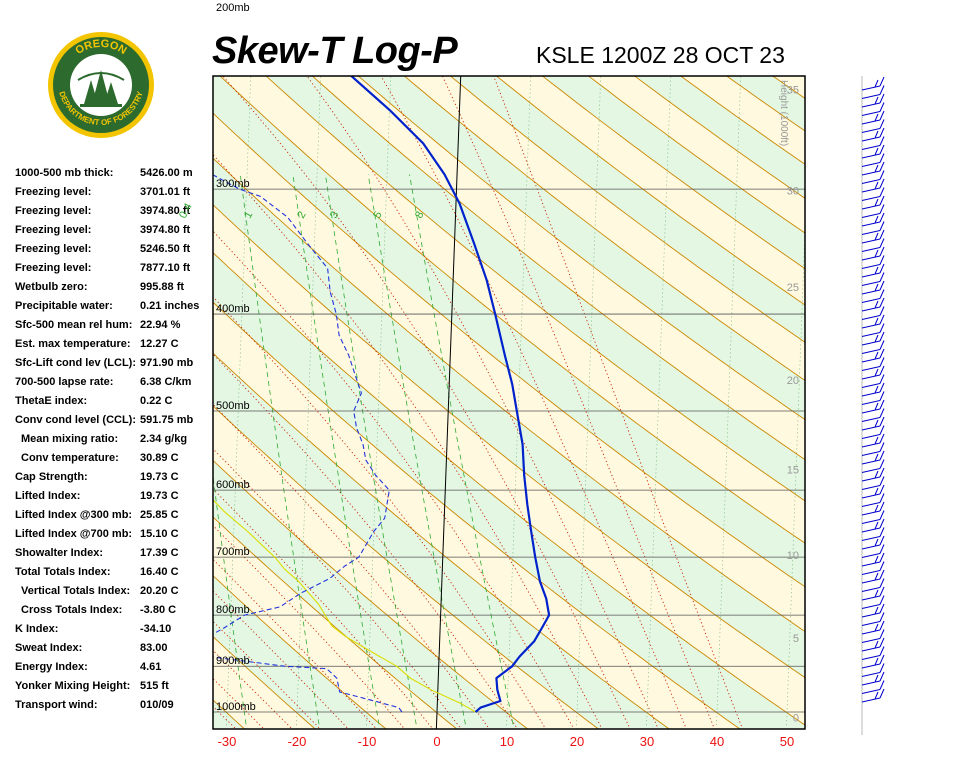  Describe the element at coordinates (64, 306) in the screenshot. I see `index-label: Precipitable water:` at that location.